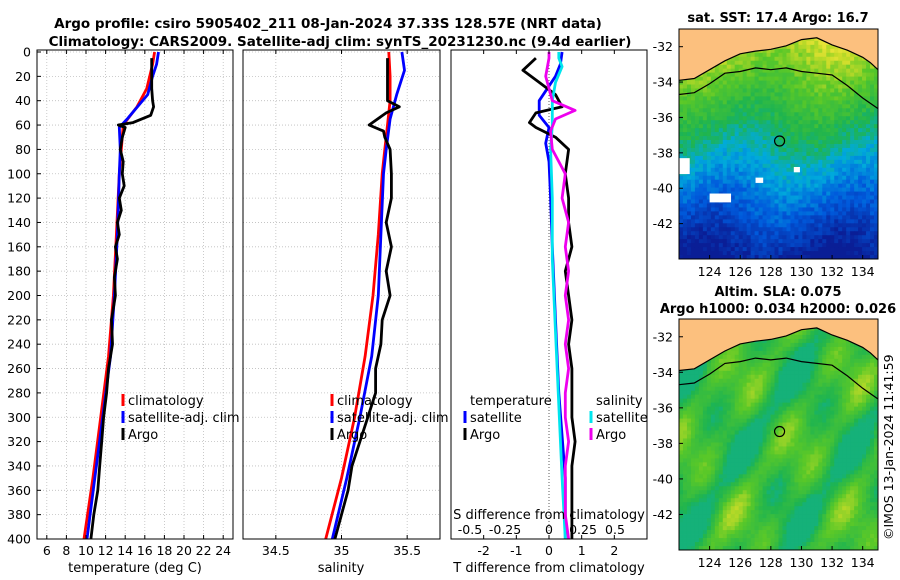 The width and height of the screenshot is (900, 580). Describe the element at coordinates (622, 418) in the screenshot. I see `legend-label-sal-satellite: satellite` at that location.